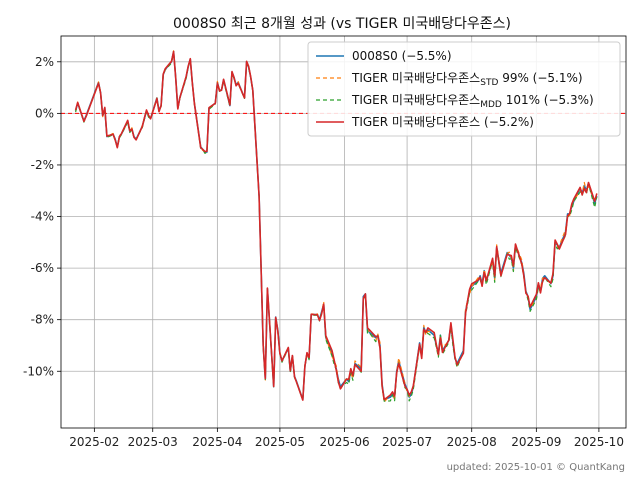 This screenshot has width=640, height=480. I want to click on legend-label-3: TIGER 미국배당다우존스 (−5.2%), so click(442, 122).